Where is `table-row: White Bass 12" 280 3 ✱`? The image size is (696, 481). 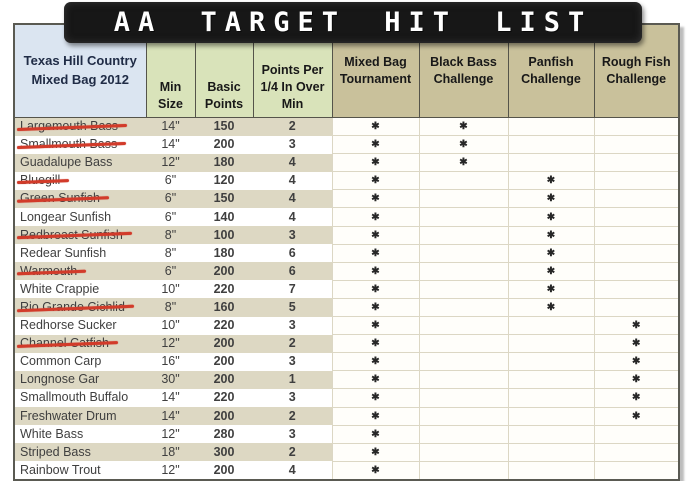
table-row: White Bass 12" 280 3 ✱ is located at coordinates (347, 434).